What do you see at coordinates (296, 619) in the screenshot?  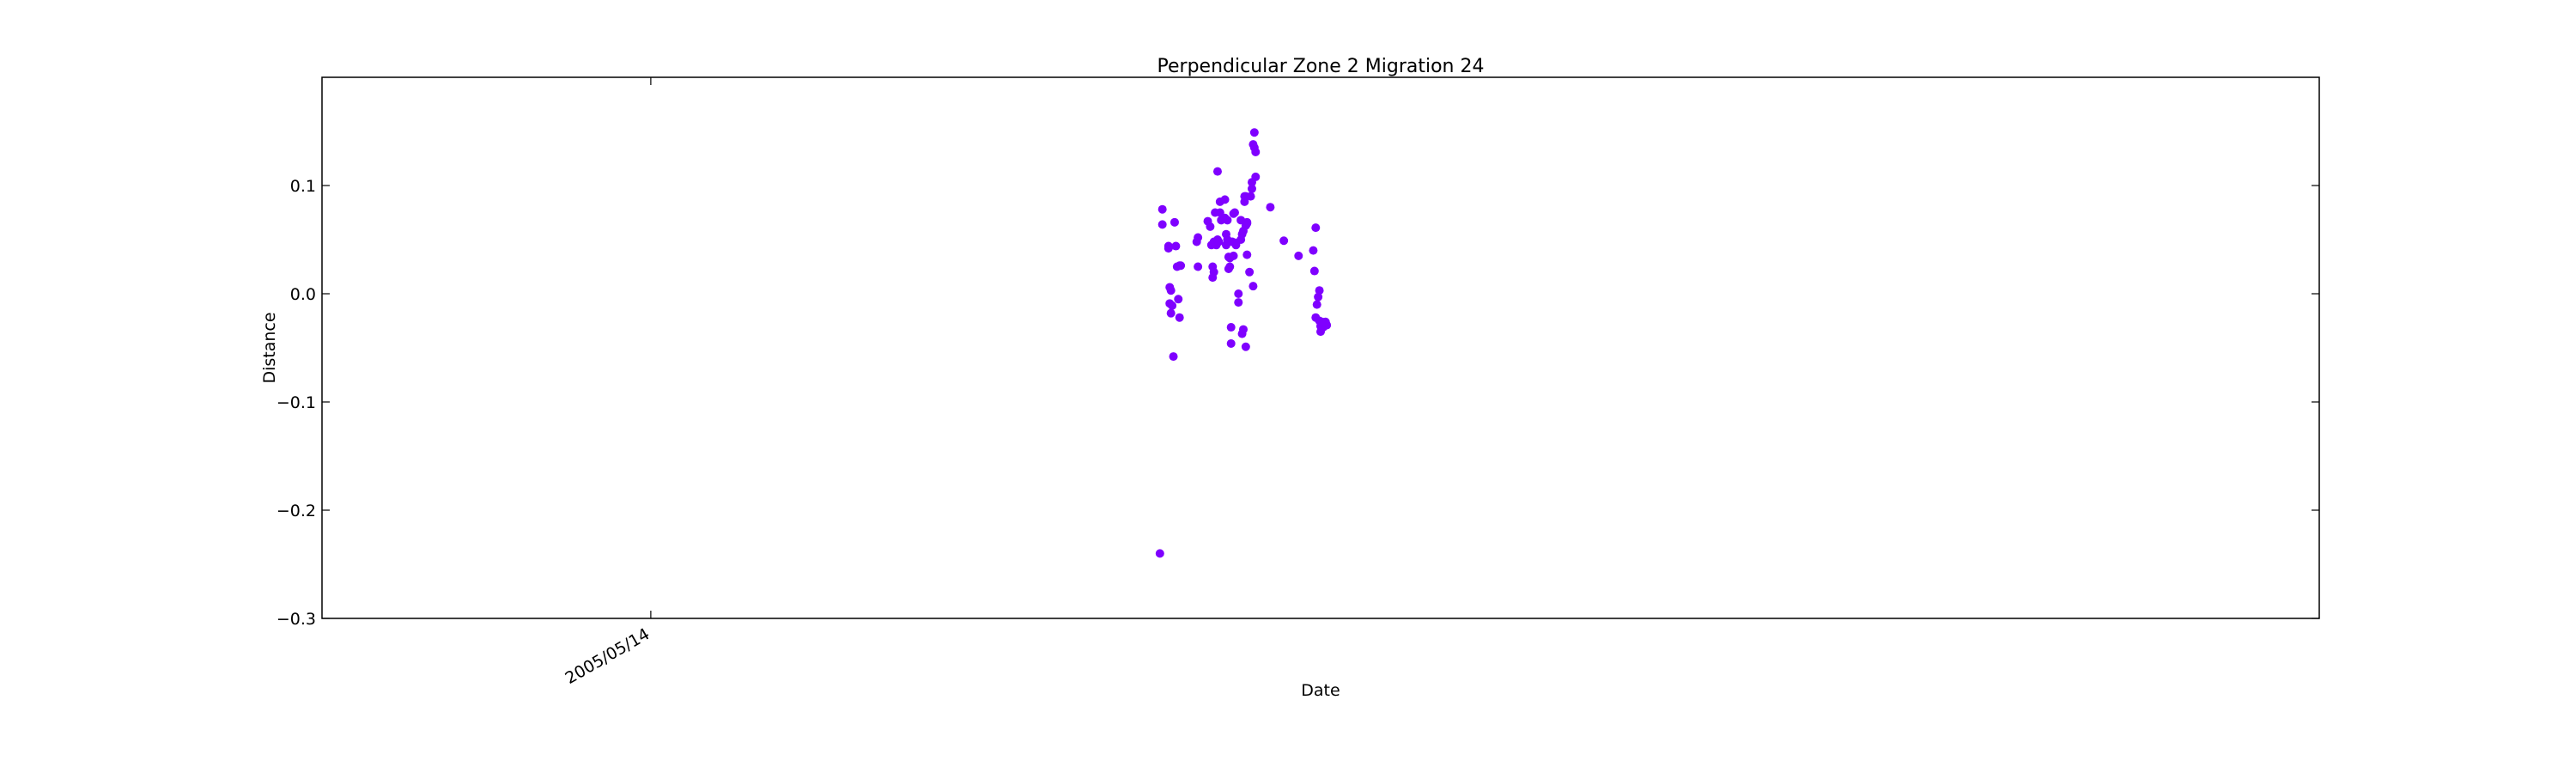 I see `y-tick-label: −0.3` at bounding box center [296, 619].